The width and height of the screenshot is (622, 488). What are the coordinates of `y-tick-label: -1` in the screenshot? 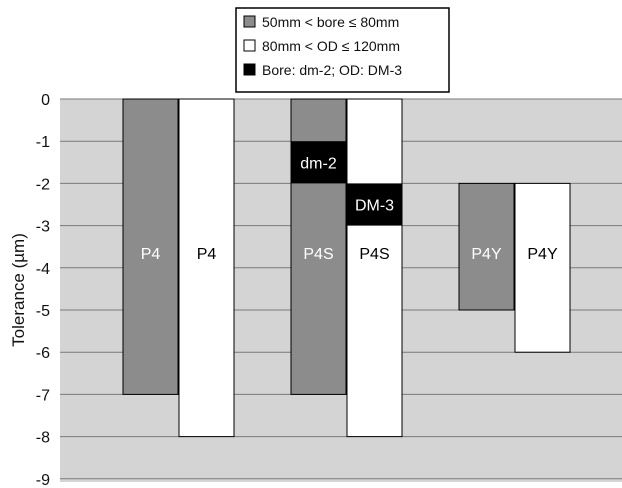 It's located at (43, 142).